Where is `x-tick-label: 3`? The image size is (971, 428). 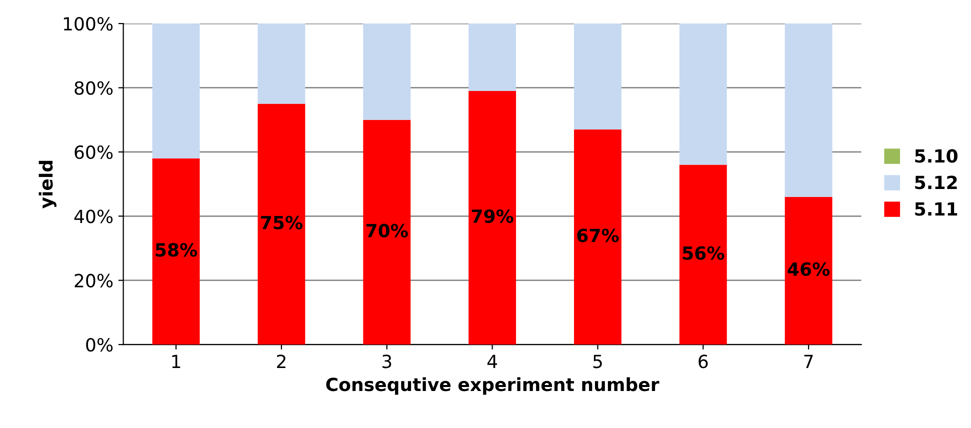
x-tick-label: 3 is located at coordinates (387, 361).